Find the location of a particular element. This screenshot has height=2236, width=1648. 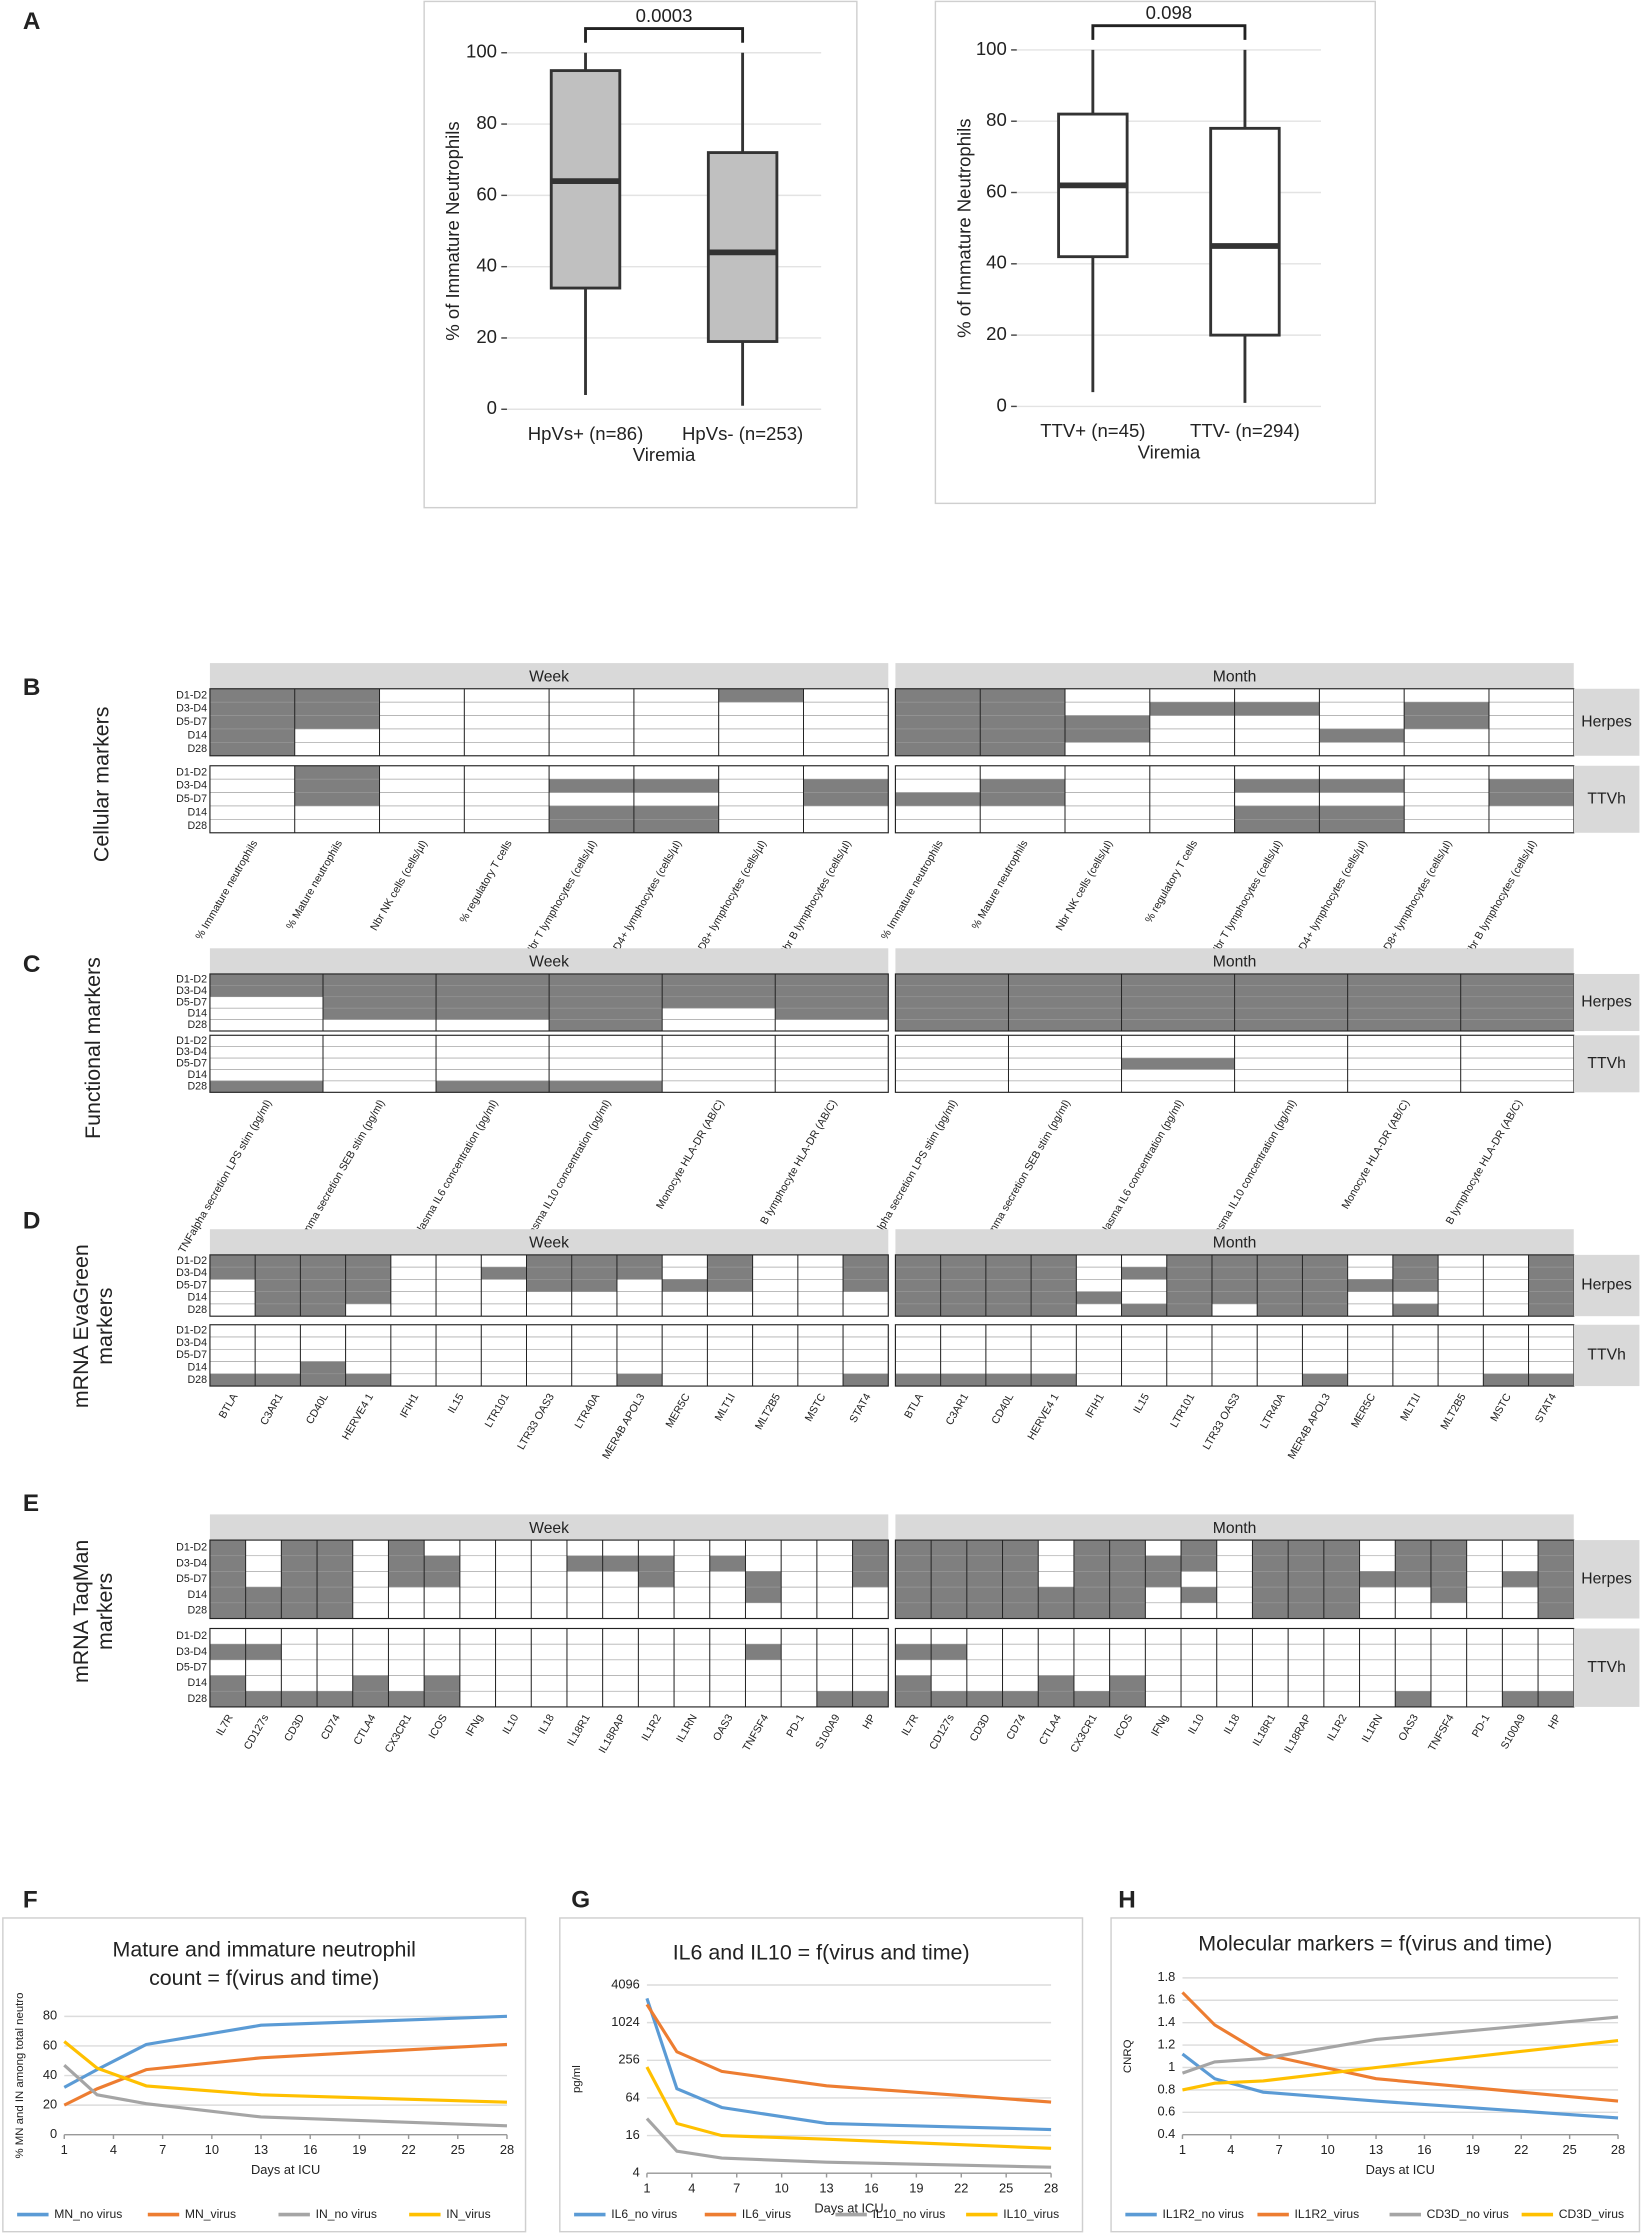

group-strip is located at coordinates (1606, 1579).